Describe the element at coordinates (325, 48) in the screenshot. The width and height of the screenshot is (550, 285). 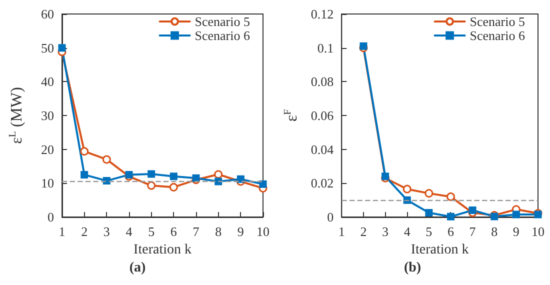
I see `y-tick-label: 0.1` at that location.